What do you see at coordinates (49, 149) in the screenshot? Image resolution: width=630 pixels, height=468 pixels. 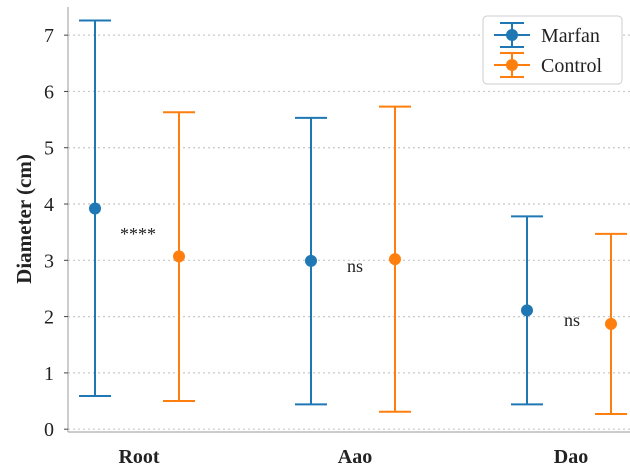 I see `y-tick-label: 5` at bounding box center [49, 149].